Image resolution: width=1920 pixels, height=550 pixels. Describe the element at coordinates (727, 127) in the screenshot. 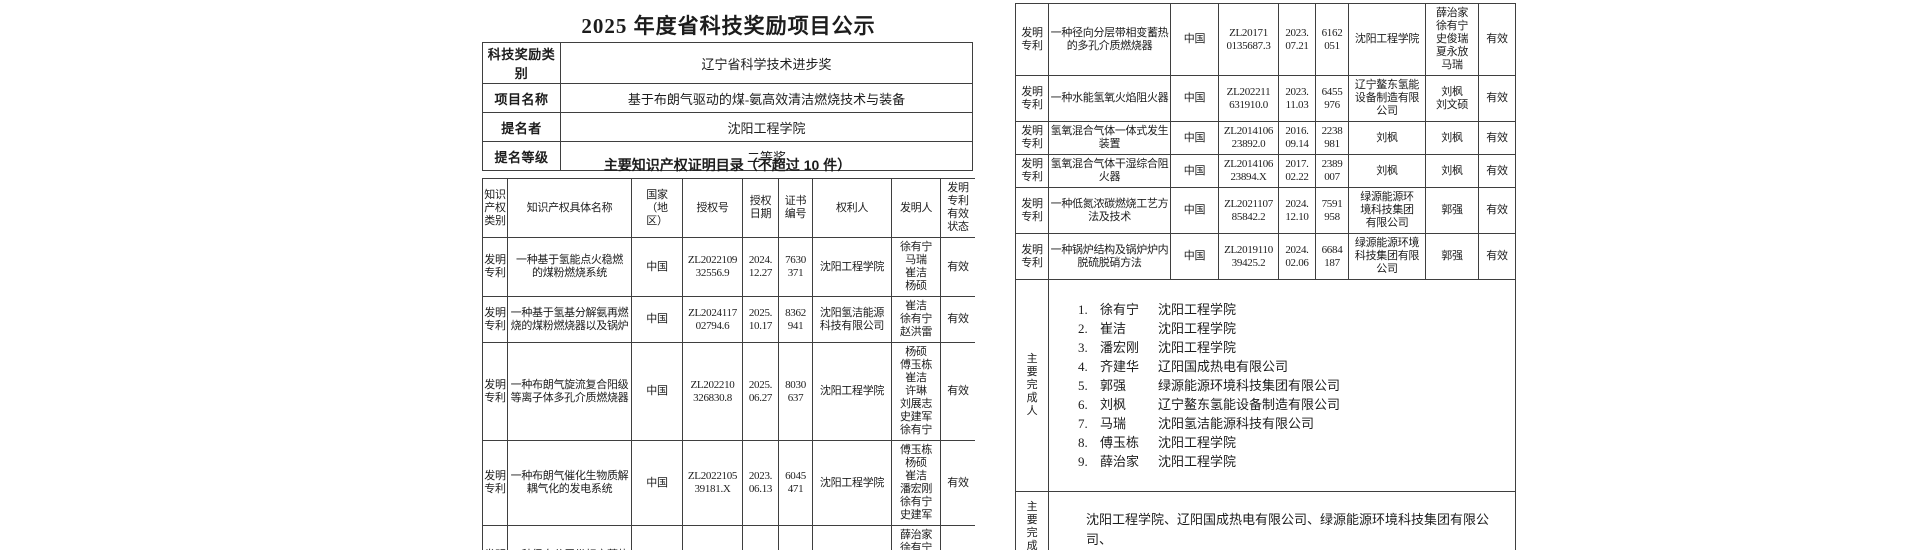

I see `info-row: 提名者 沈阳工程学院` at that location.